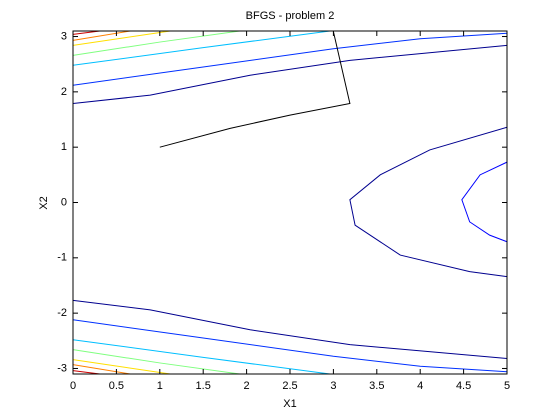 The width and height of the screenshot is (560, 420). Describe the element at coordinates (290, 16) in the screenshot. I see `chart-title: BFGS - problem 2` at that location.